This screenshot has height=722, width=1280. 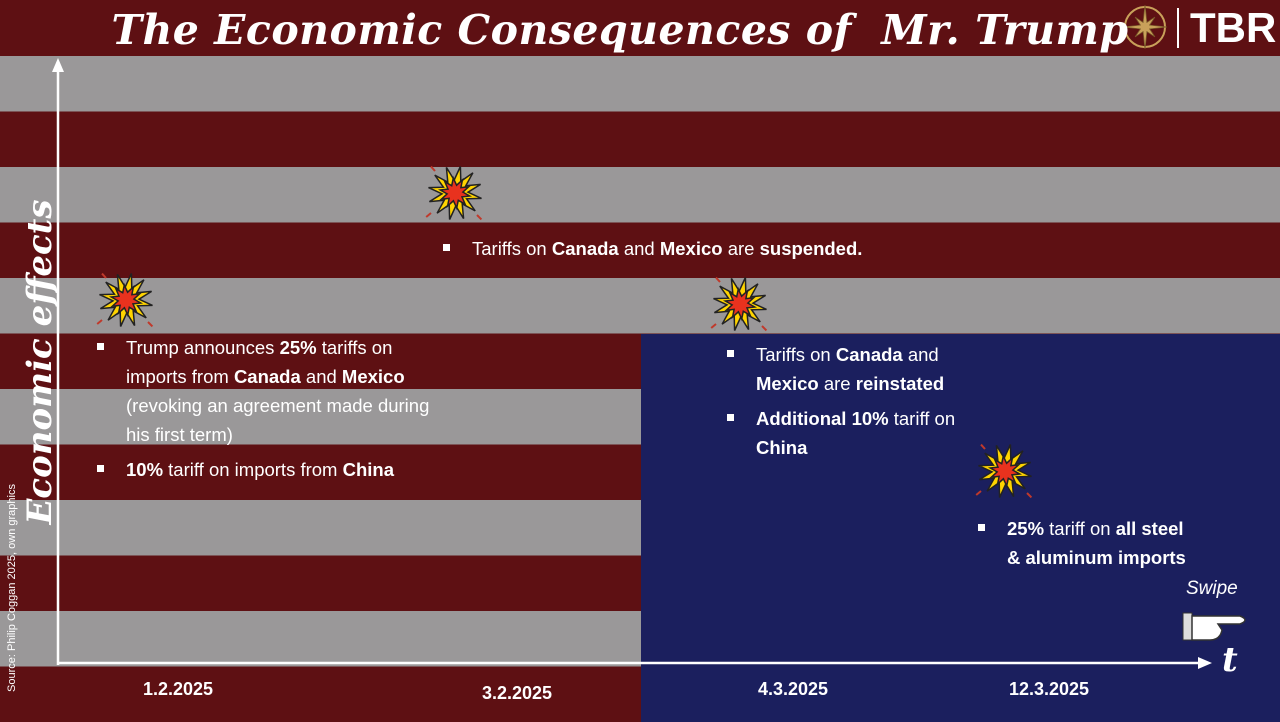 What do you see at coordinates (145, 469) in the screenshot?
I see `bullet-text: 10%` at bounding box center [145, 469].